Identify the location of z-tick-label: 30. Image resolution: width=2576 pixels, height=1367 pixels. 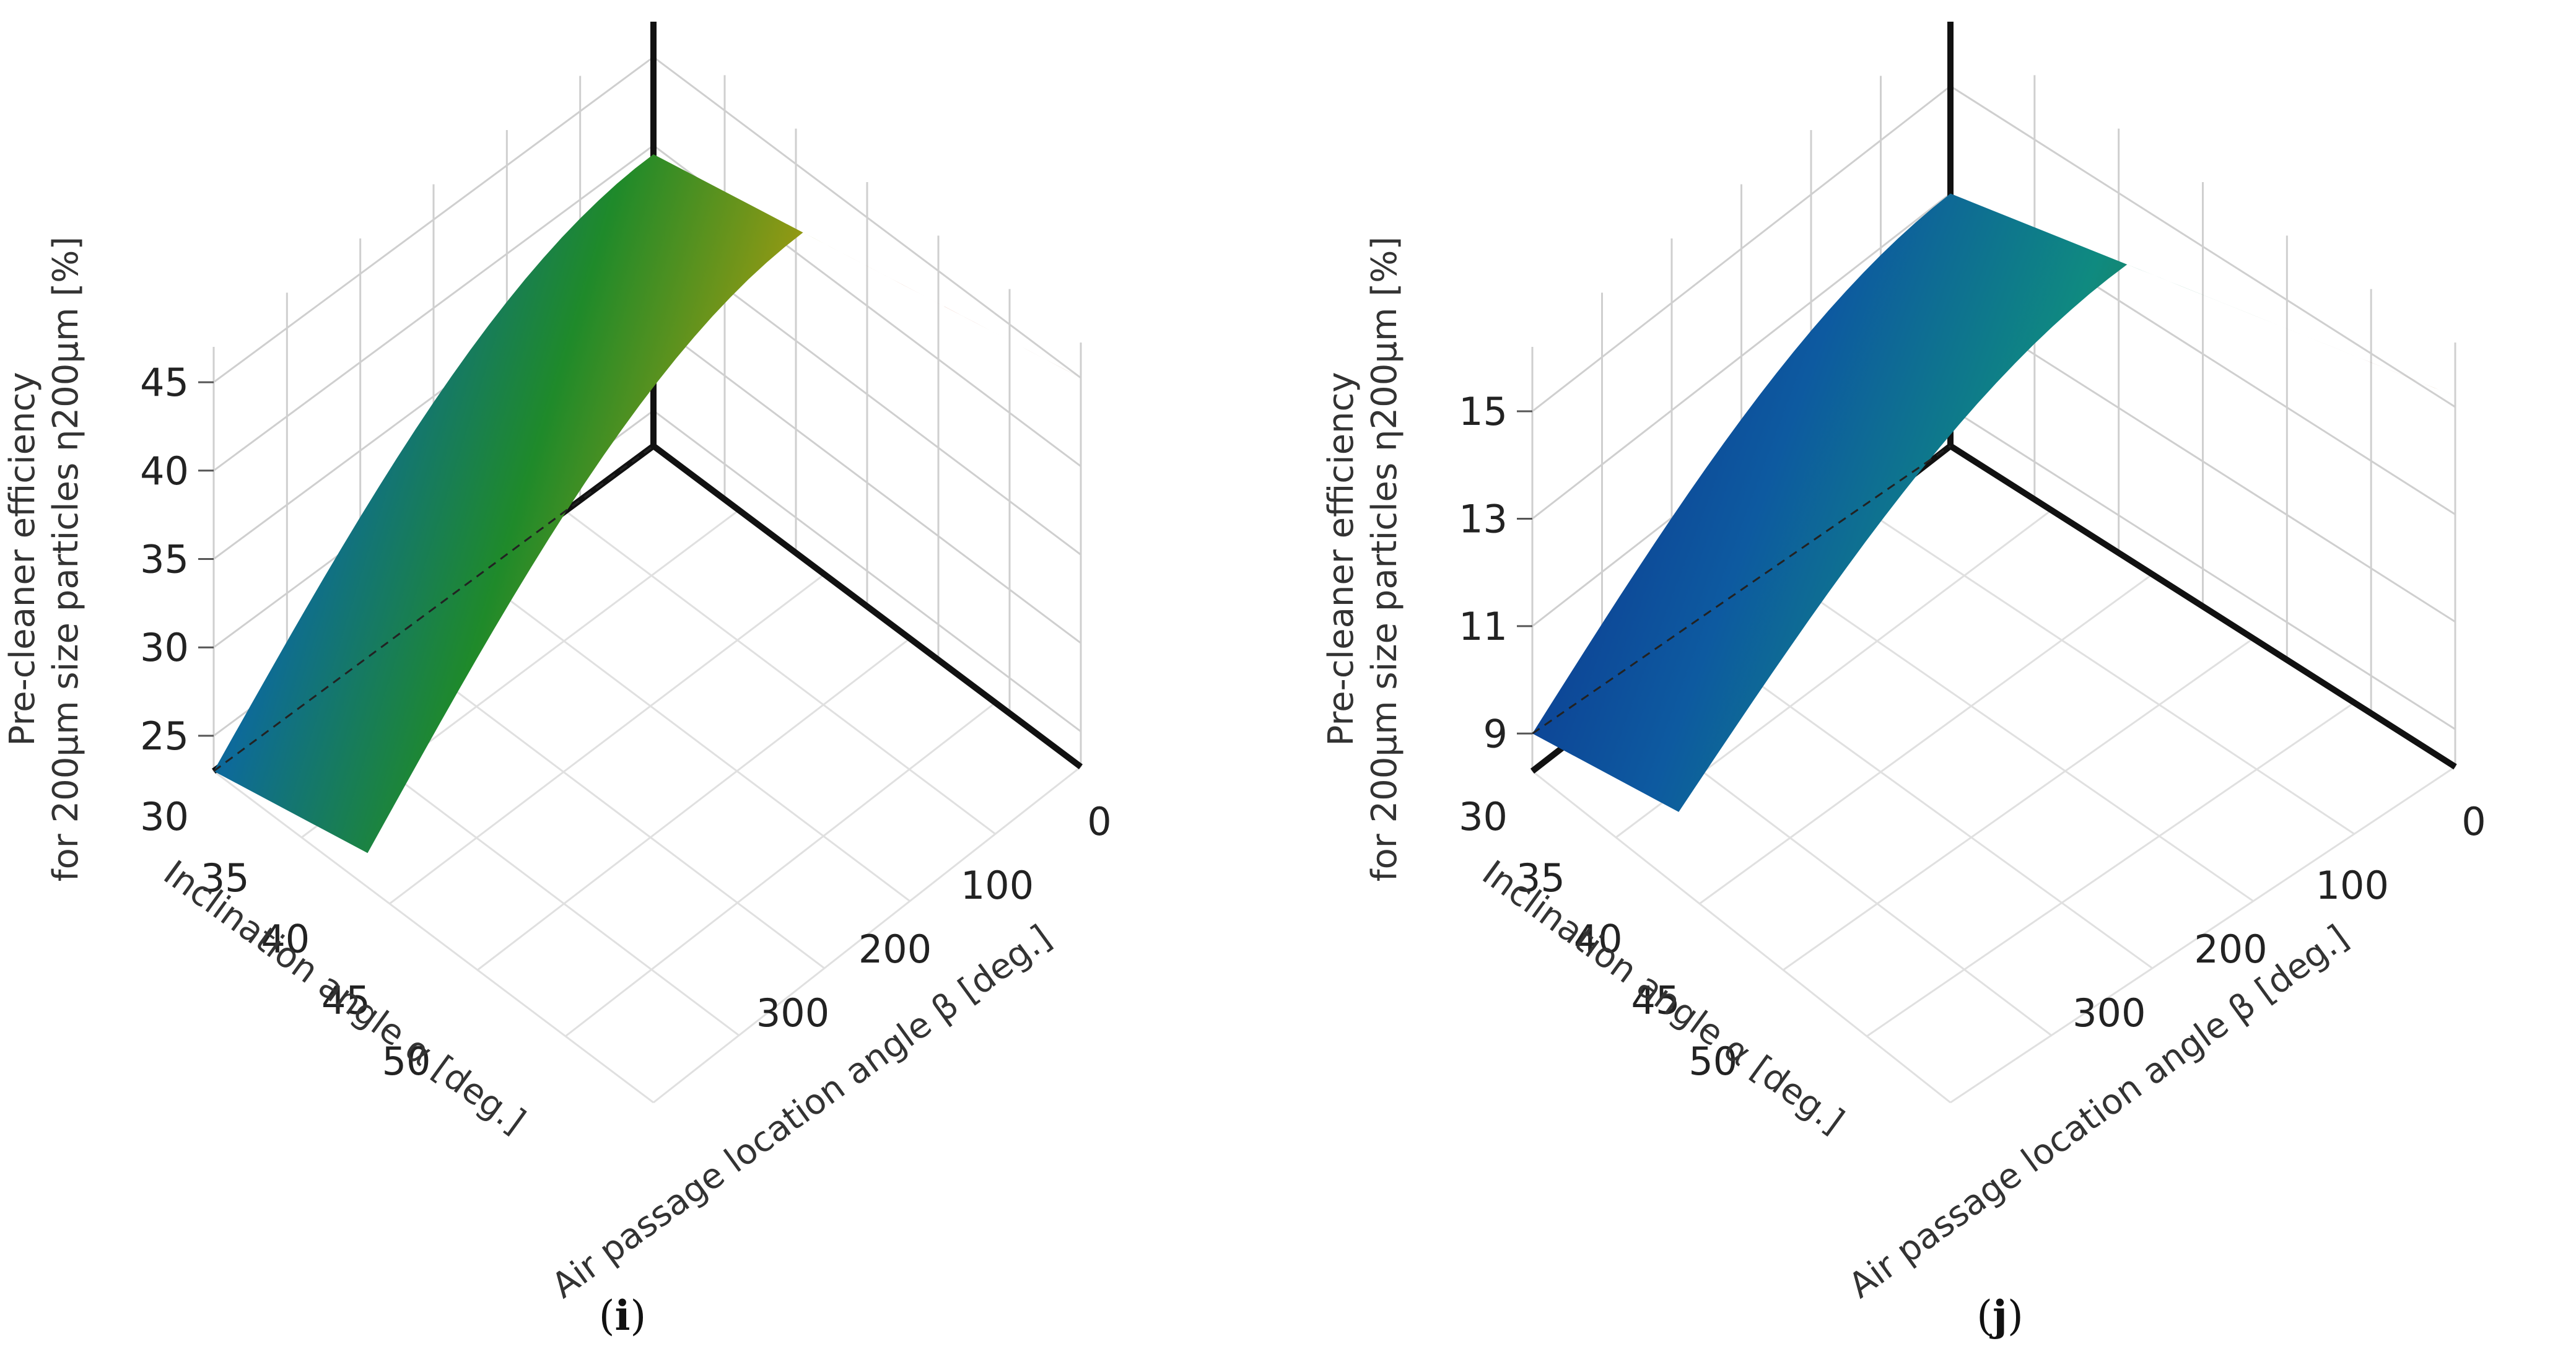
(164, 648).